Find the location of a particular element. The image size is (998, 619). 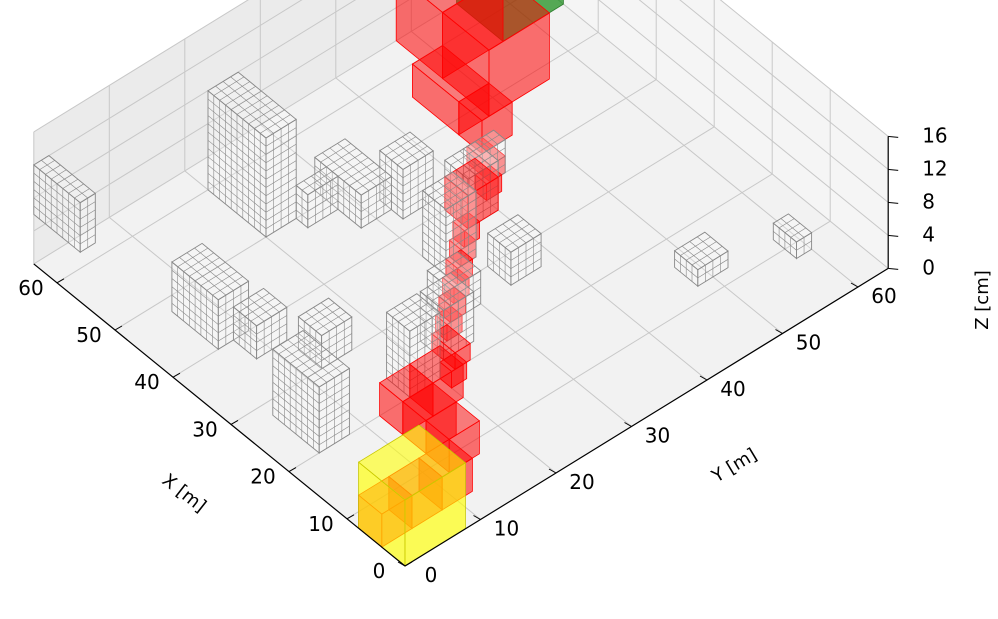

x-tick-label: 40 is located at coordinates (146, 382).